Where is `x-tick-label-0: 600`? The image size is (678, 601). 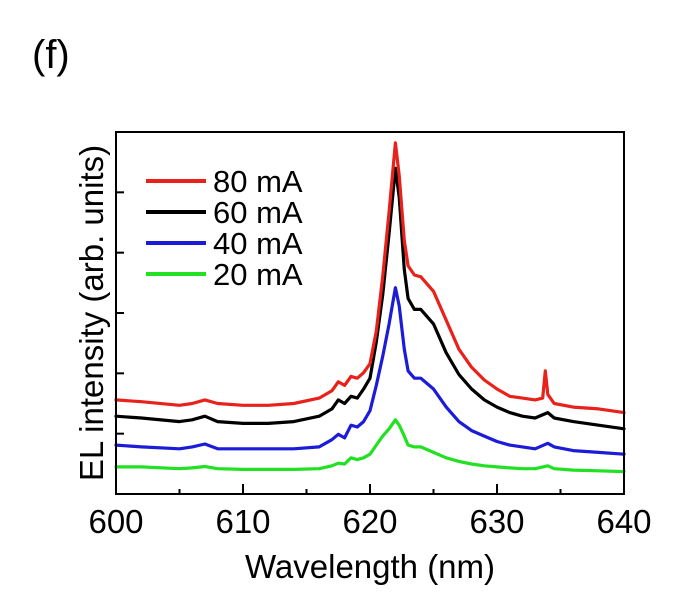
x-tick-label-0: 600 is located at coordinates (115, 521).